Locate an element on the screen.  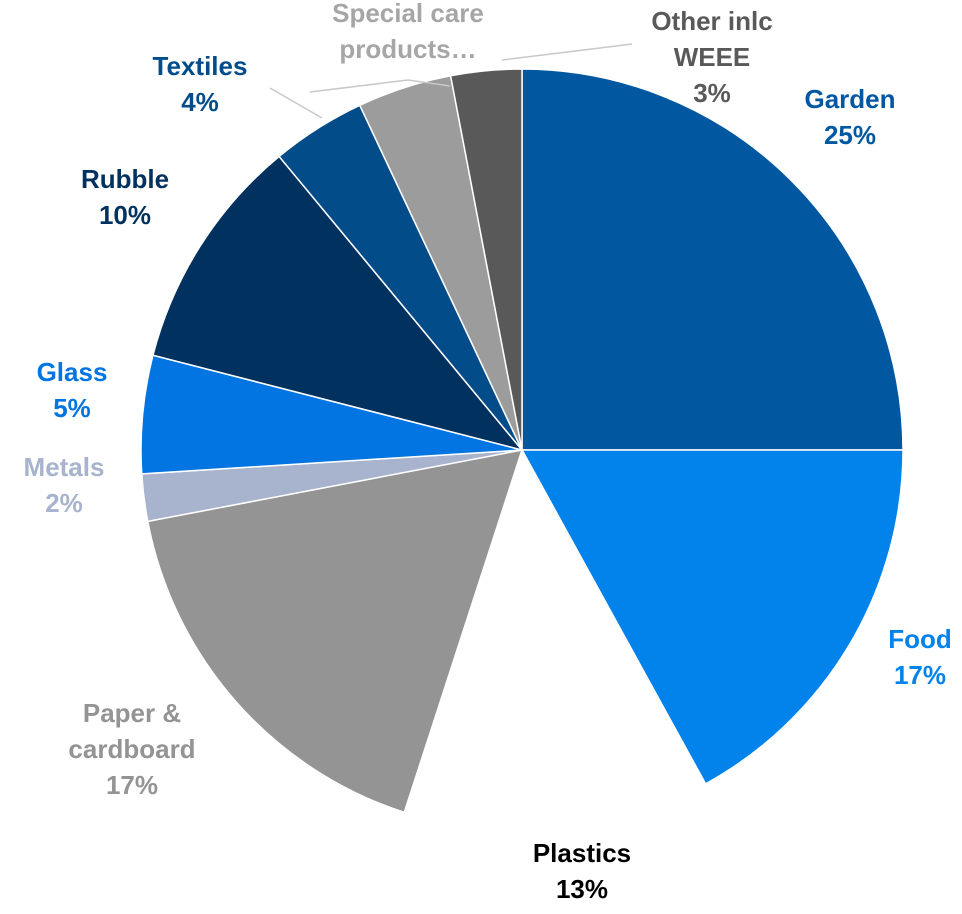
data-label-line: Food is located at coordinates (920, 639).